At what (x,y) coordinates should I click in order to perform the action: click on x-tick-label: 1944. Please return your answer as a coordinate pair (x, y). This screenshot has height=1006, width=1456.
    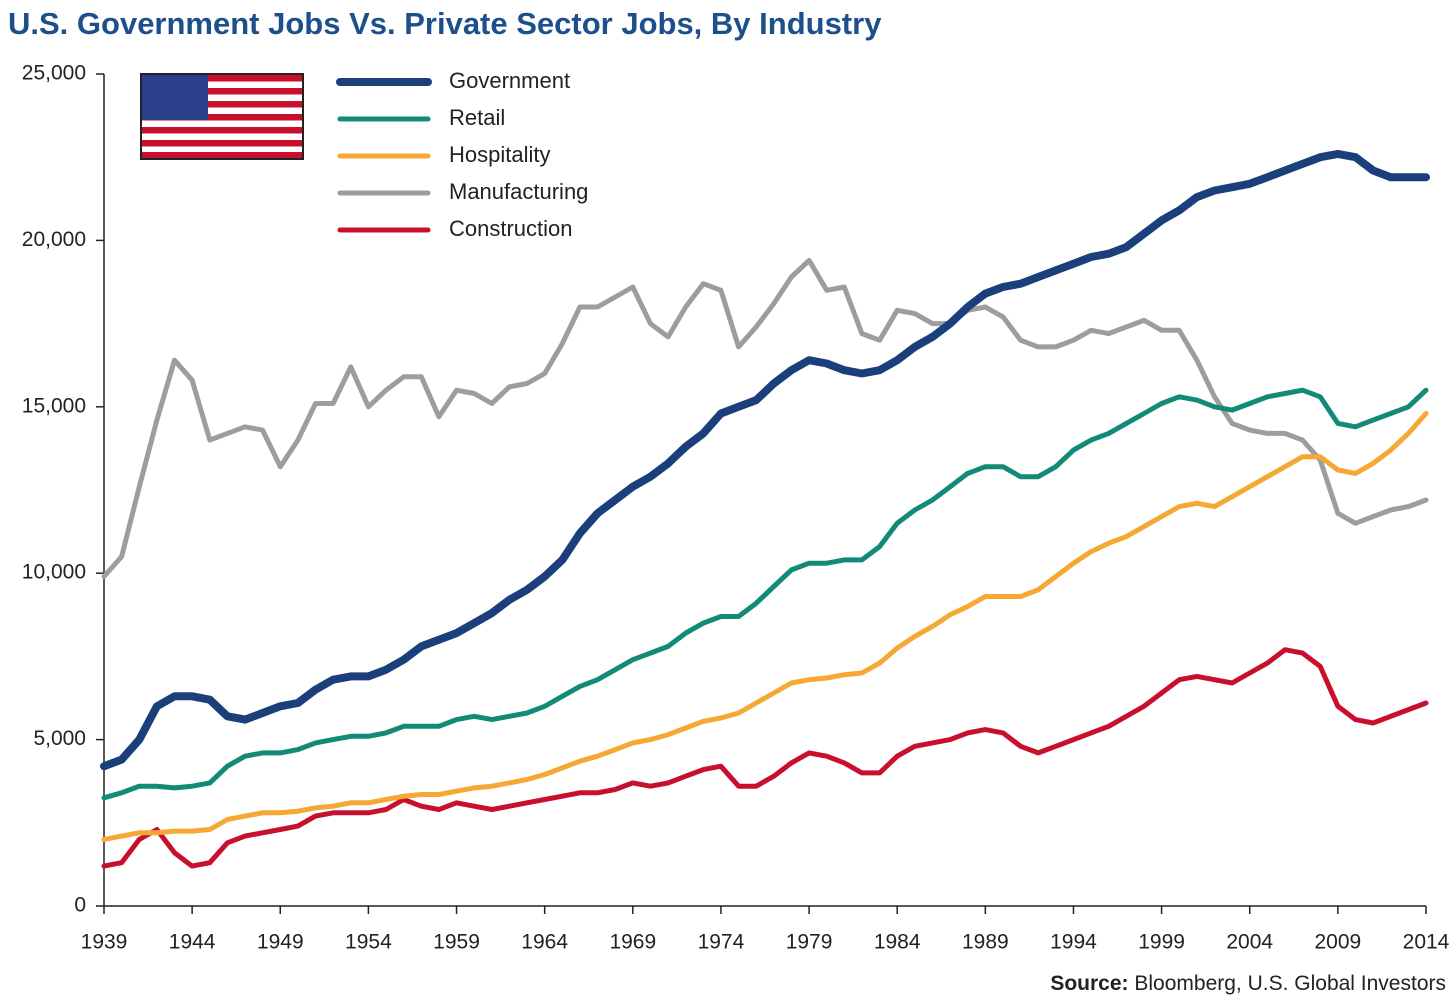
    Looking at the image, I should click on (192, 942).